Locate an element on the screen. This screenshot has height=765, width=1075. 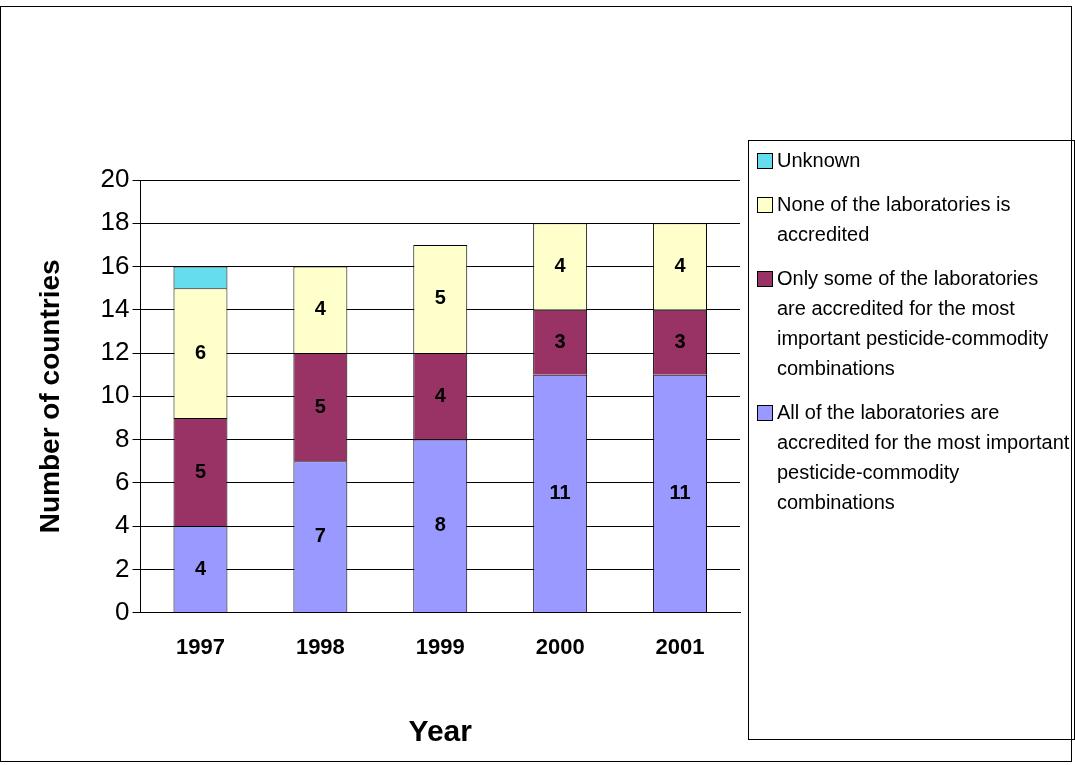
x-tick-label: 1998 is located at coordinates (320, 646).